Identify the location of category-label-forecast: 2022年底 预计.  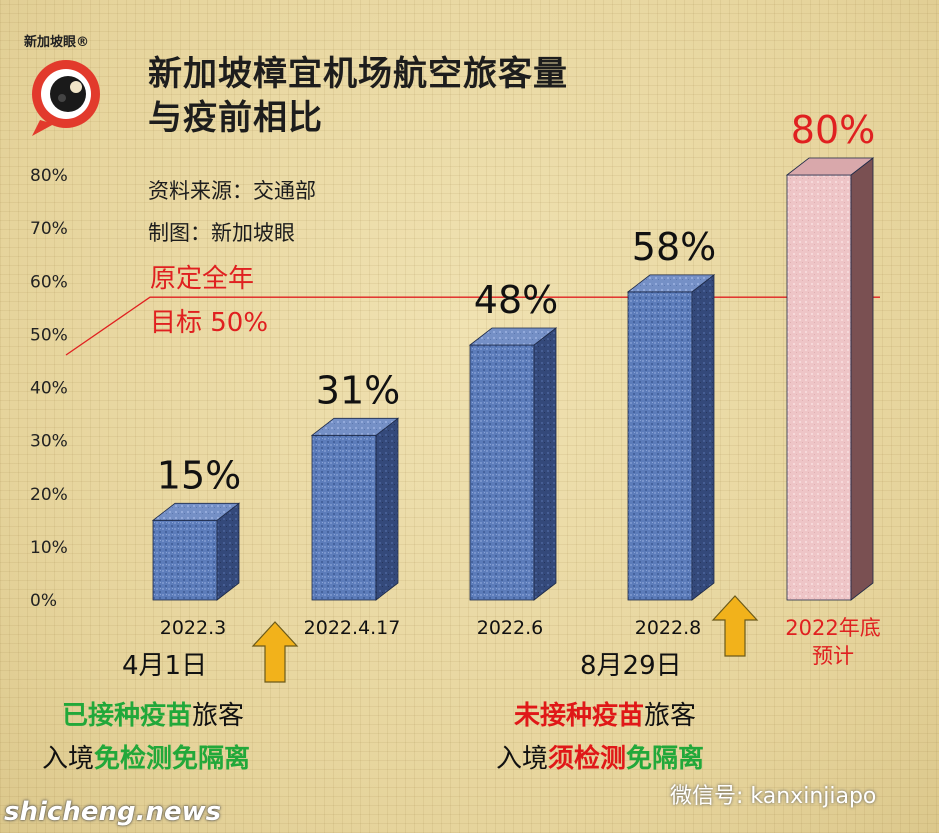
(833, 642).